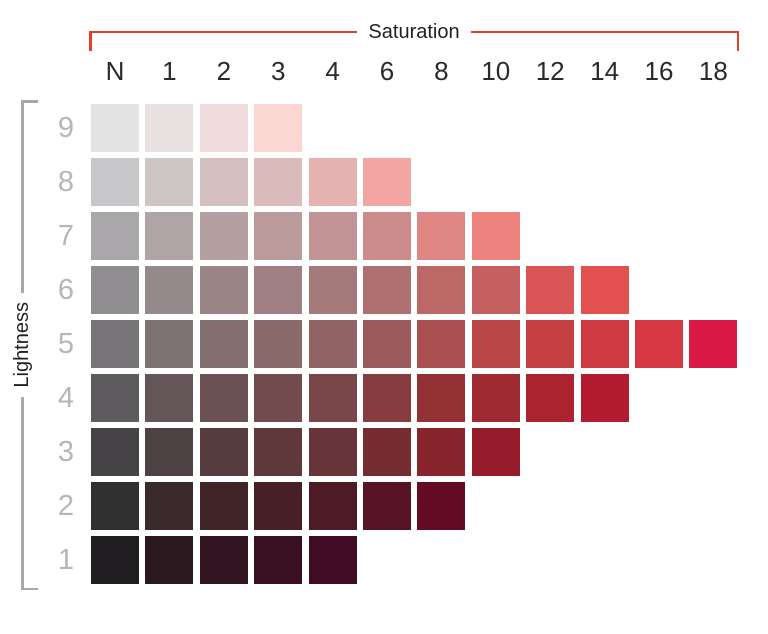  What do you see at coordinates (278, 344) in the screenshot?
I see `swatch-L5-S3` at bounding box center [278, 344].